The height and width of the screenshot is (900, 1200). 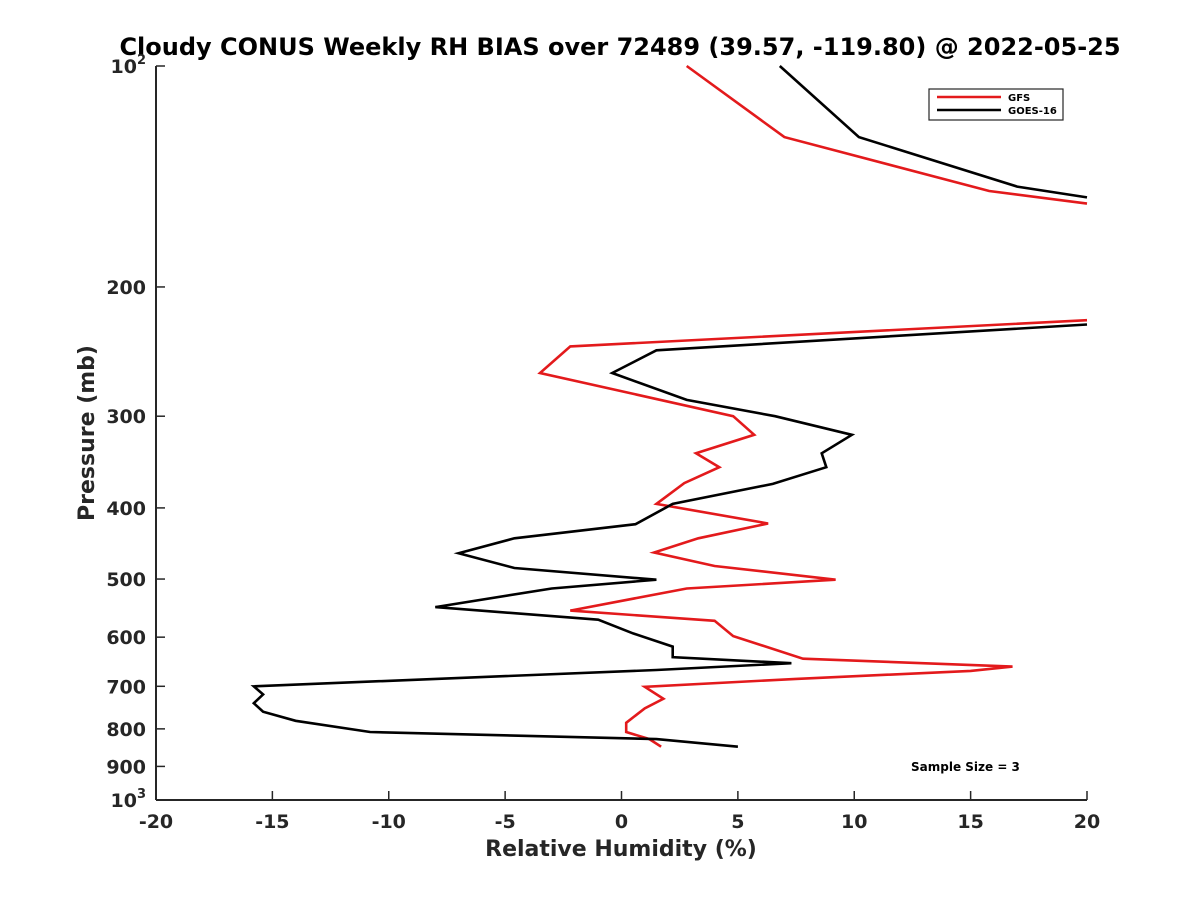 What do you see at coordinates (126, 767) in the screenshot?
I see `y-tick-label: 900` at bounding box center [126, 767].